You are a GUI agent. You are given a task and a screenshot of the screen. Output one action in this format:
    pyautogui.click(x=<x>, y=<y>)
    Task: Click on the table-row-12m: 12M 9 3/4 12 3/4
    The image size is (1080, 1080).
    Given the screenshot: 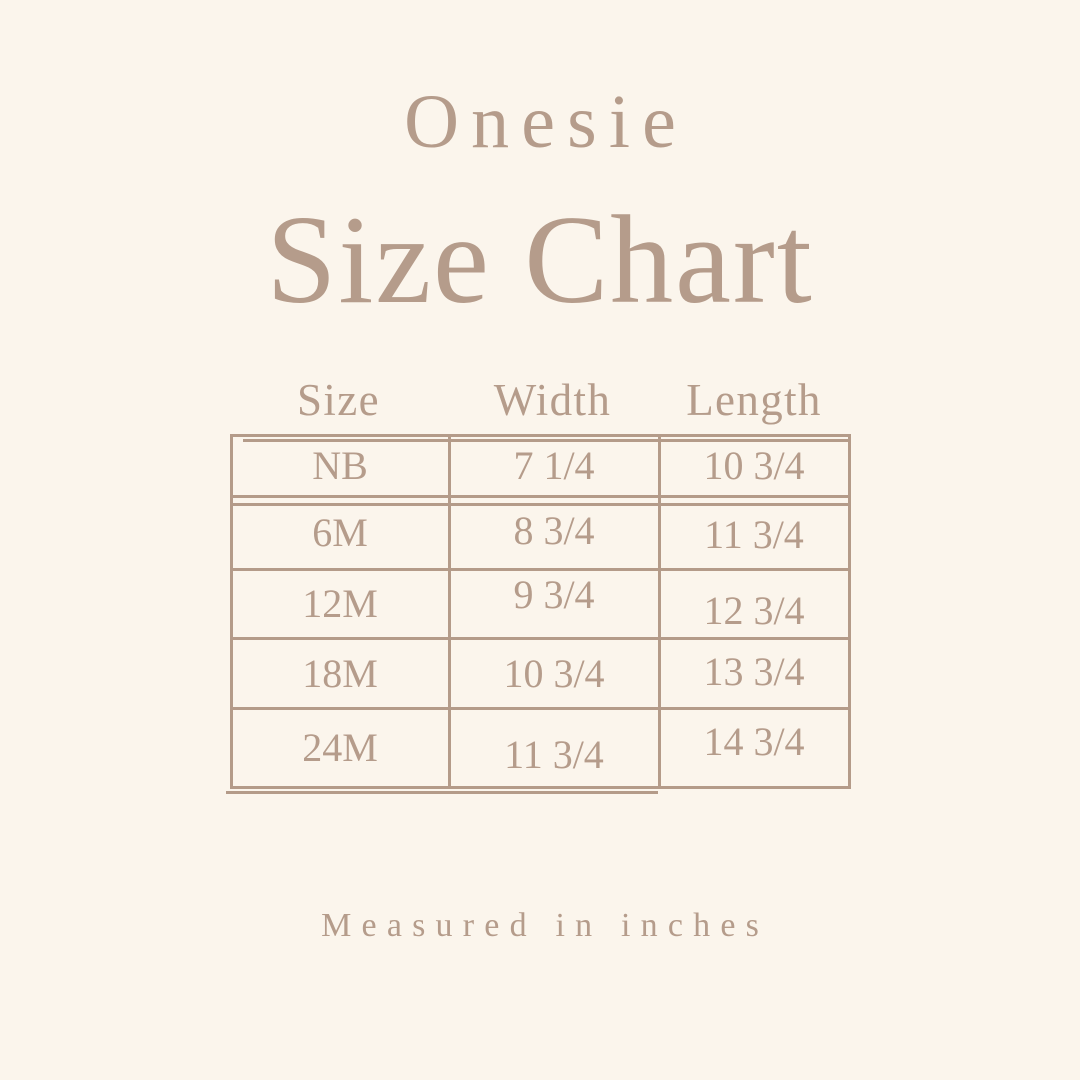 What is the action you would take?
    pyautogui.click(x=540, y=605)
    